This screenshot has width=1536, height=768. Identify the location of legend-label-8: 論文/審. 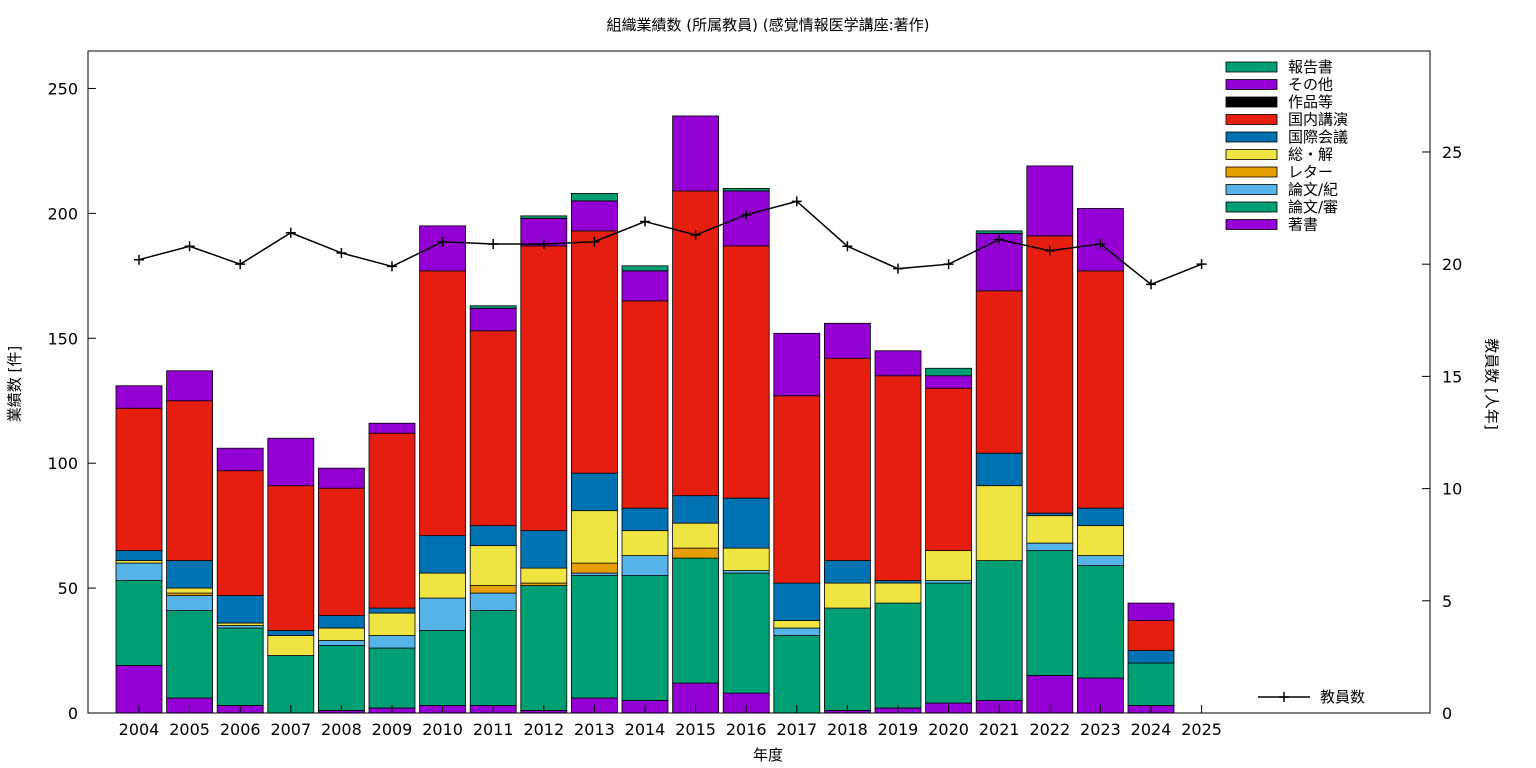
(1313, 207).